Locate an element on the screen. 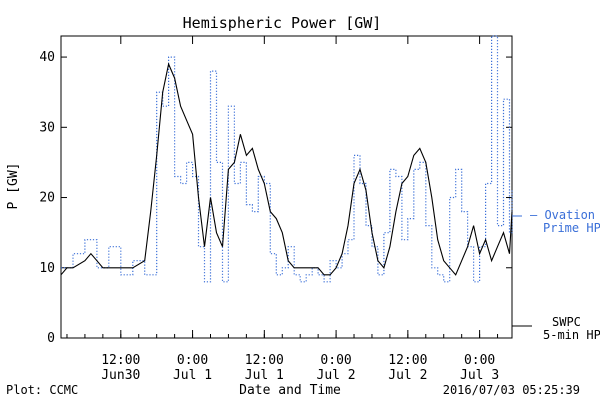 The width and height of the screenshot is (600, 400). chart-title: Hemispheric Power [GW] is located at coordinates (282, 23).